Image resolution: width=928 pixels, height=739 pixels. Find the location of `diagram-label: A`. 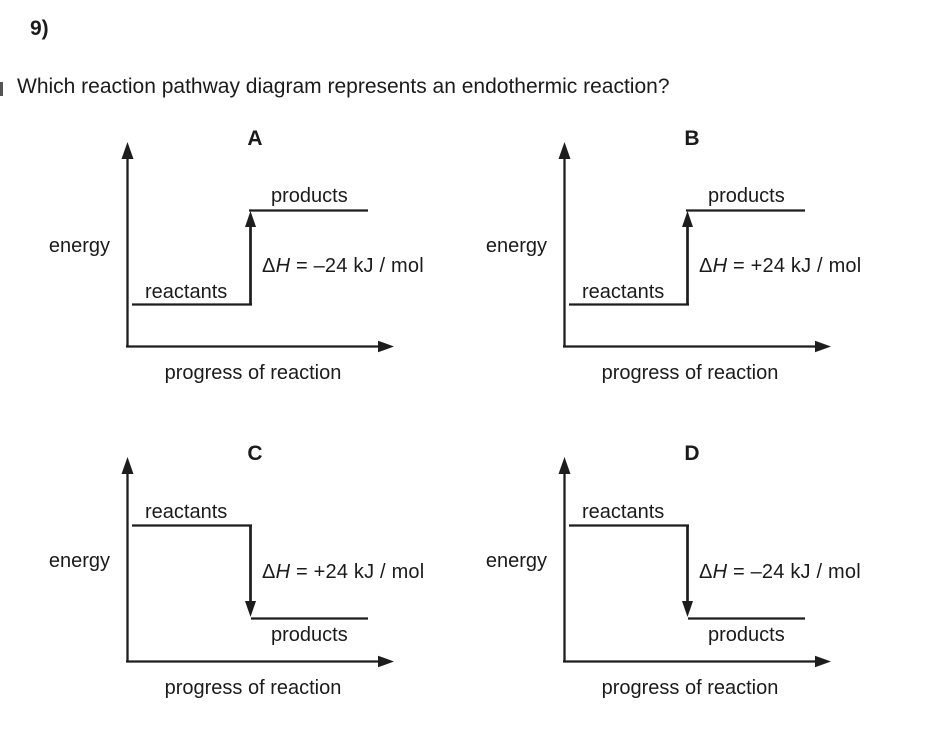

diagram-label: A is located at coordinates (255, 138).